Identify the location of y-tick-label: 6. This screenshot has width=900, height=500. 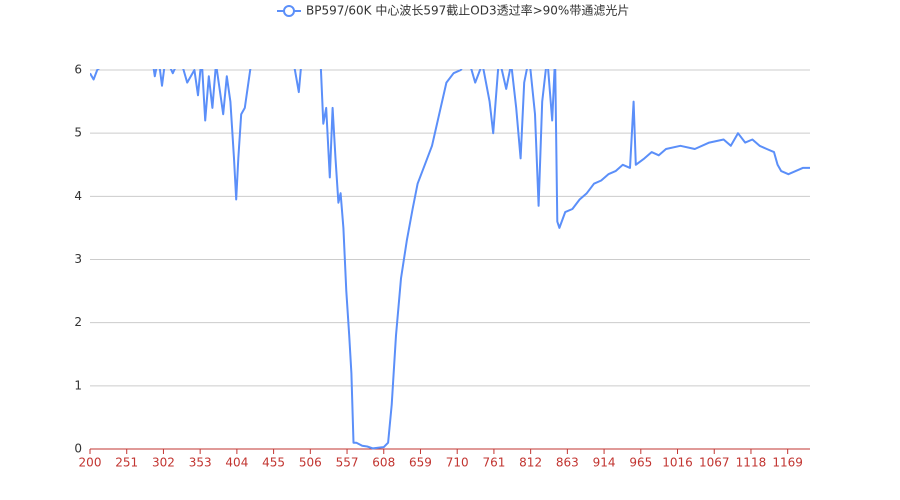
(78, 70).